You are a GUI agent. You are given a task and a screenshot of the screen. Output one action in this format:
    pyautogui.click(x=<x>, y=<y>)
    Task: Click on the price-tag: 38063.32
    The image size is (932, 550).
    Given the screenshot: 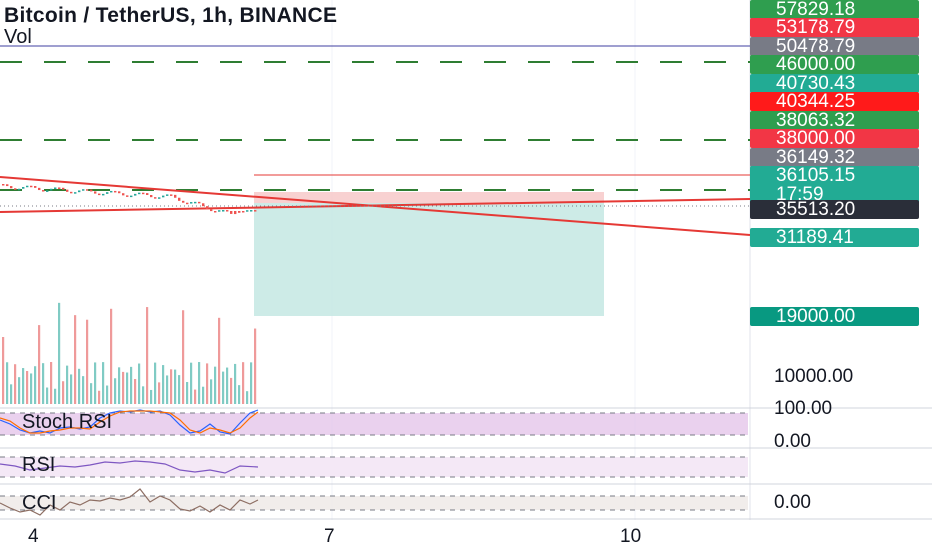 What is the action you would take?
    pyautogui.click(x=834, y=120)
    